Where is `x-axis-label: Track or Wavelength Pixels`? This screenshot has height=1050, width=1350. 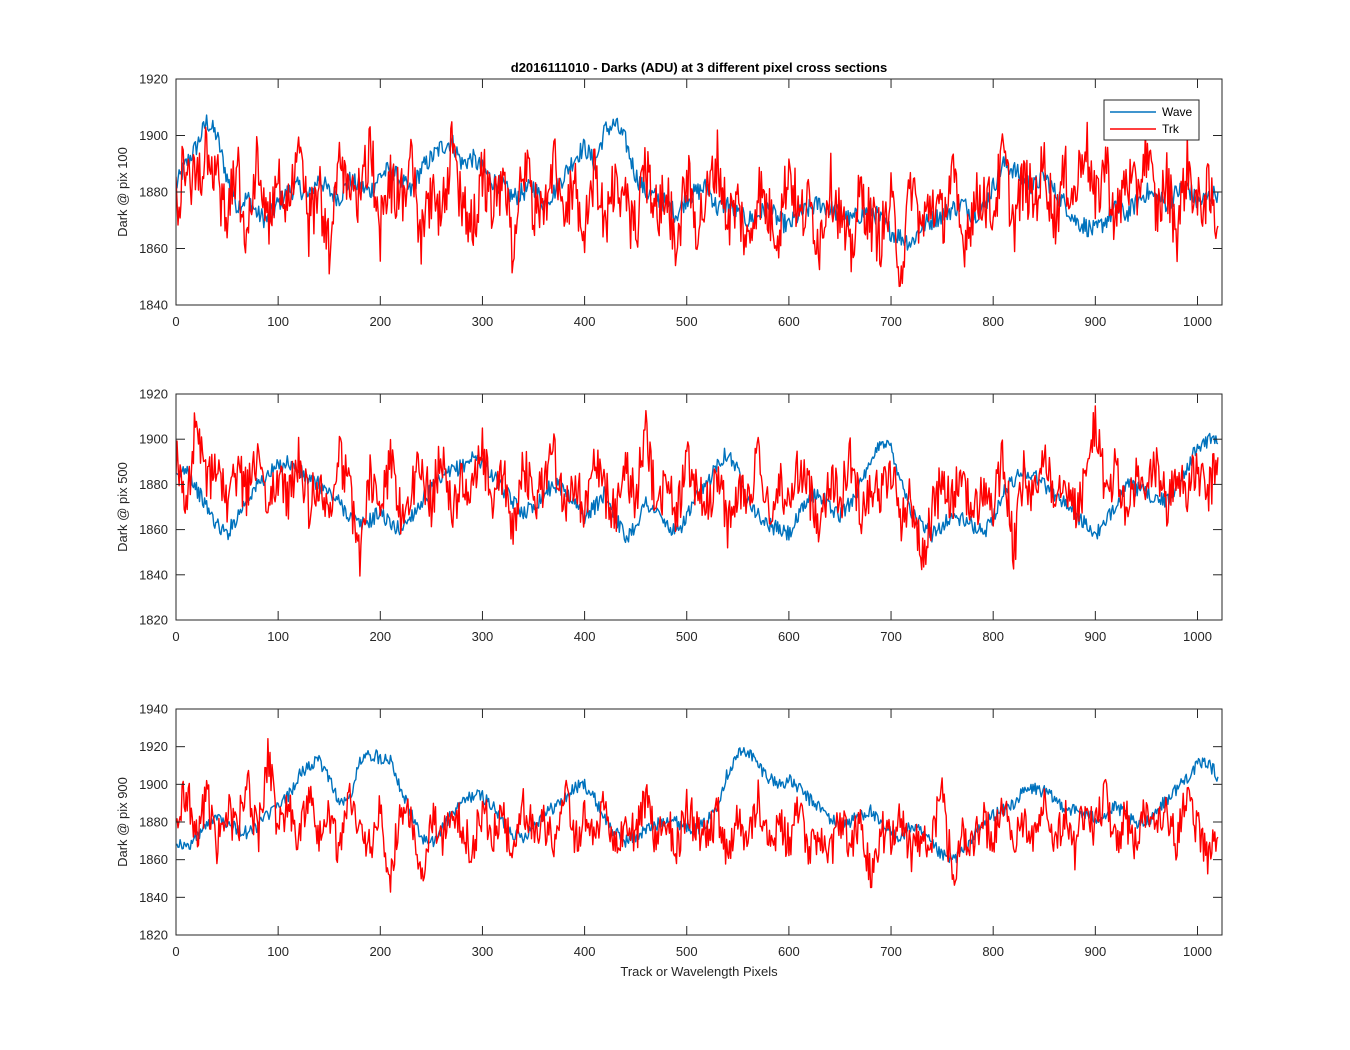 x-axis-label: Track or Wavelength Pixels is located at coordinates (699, 971).